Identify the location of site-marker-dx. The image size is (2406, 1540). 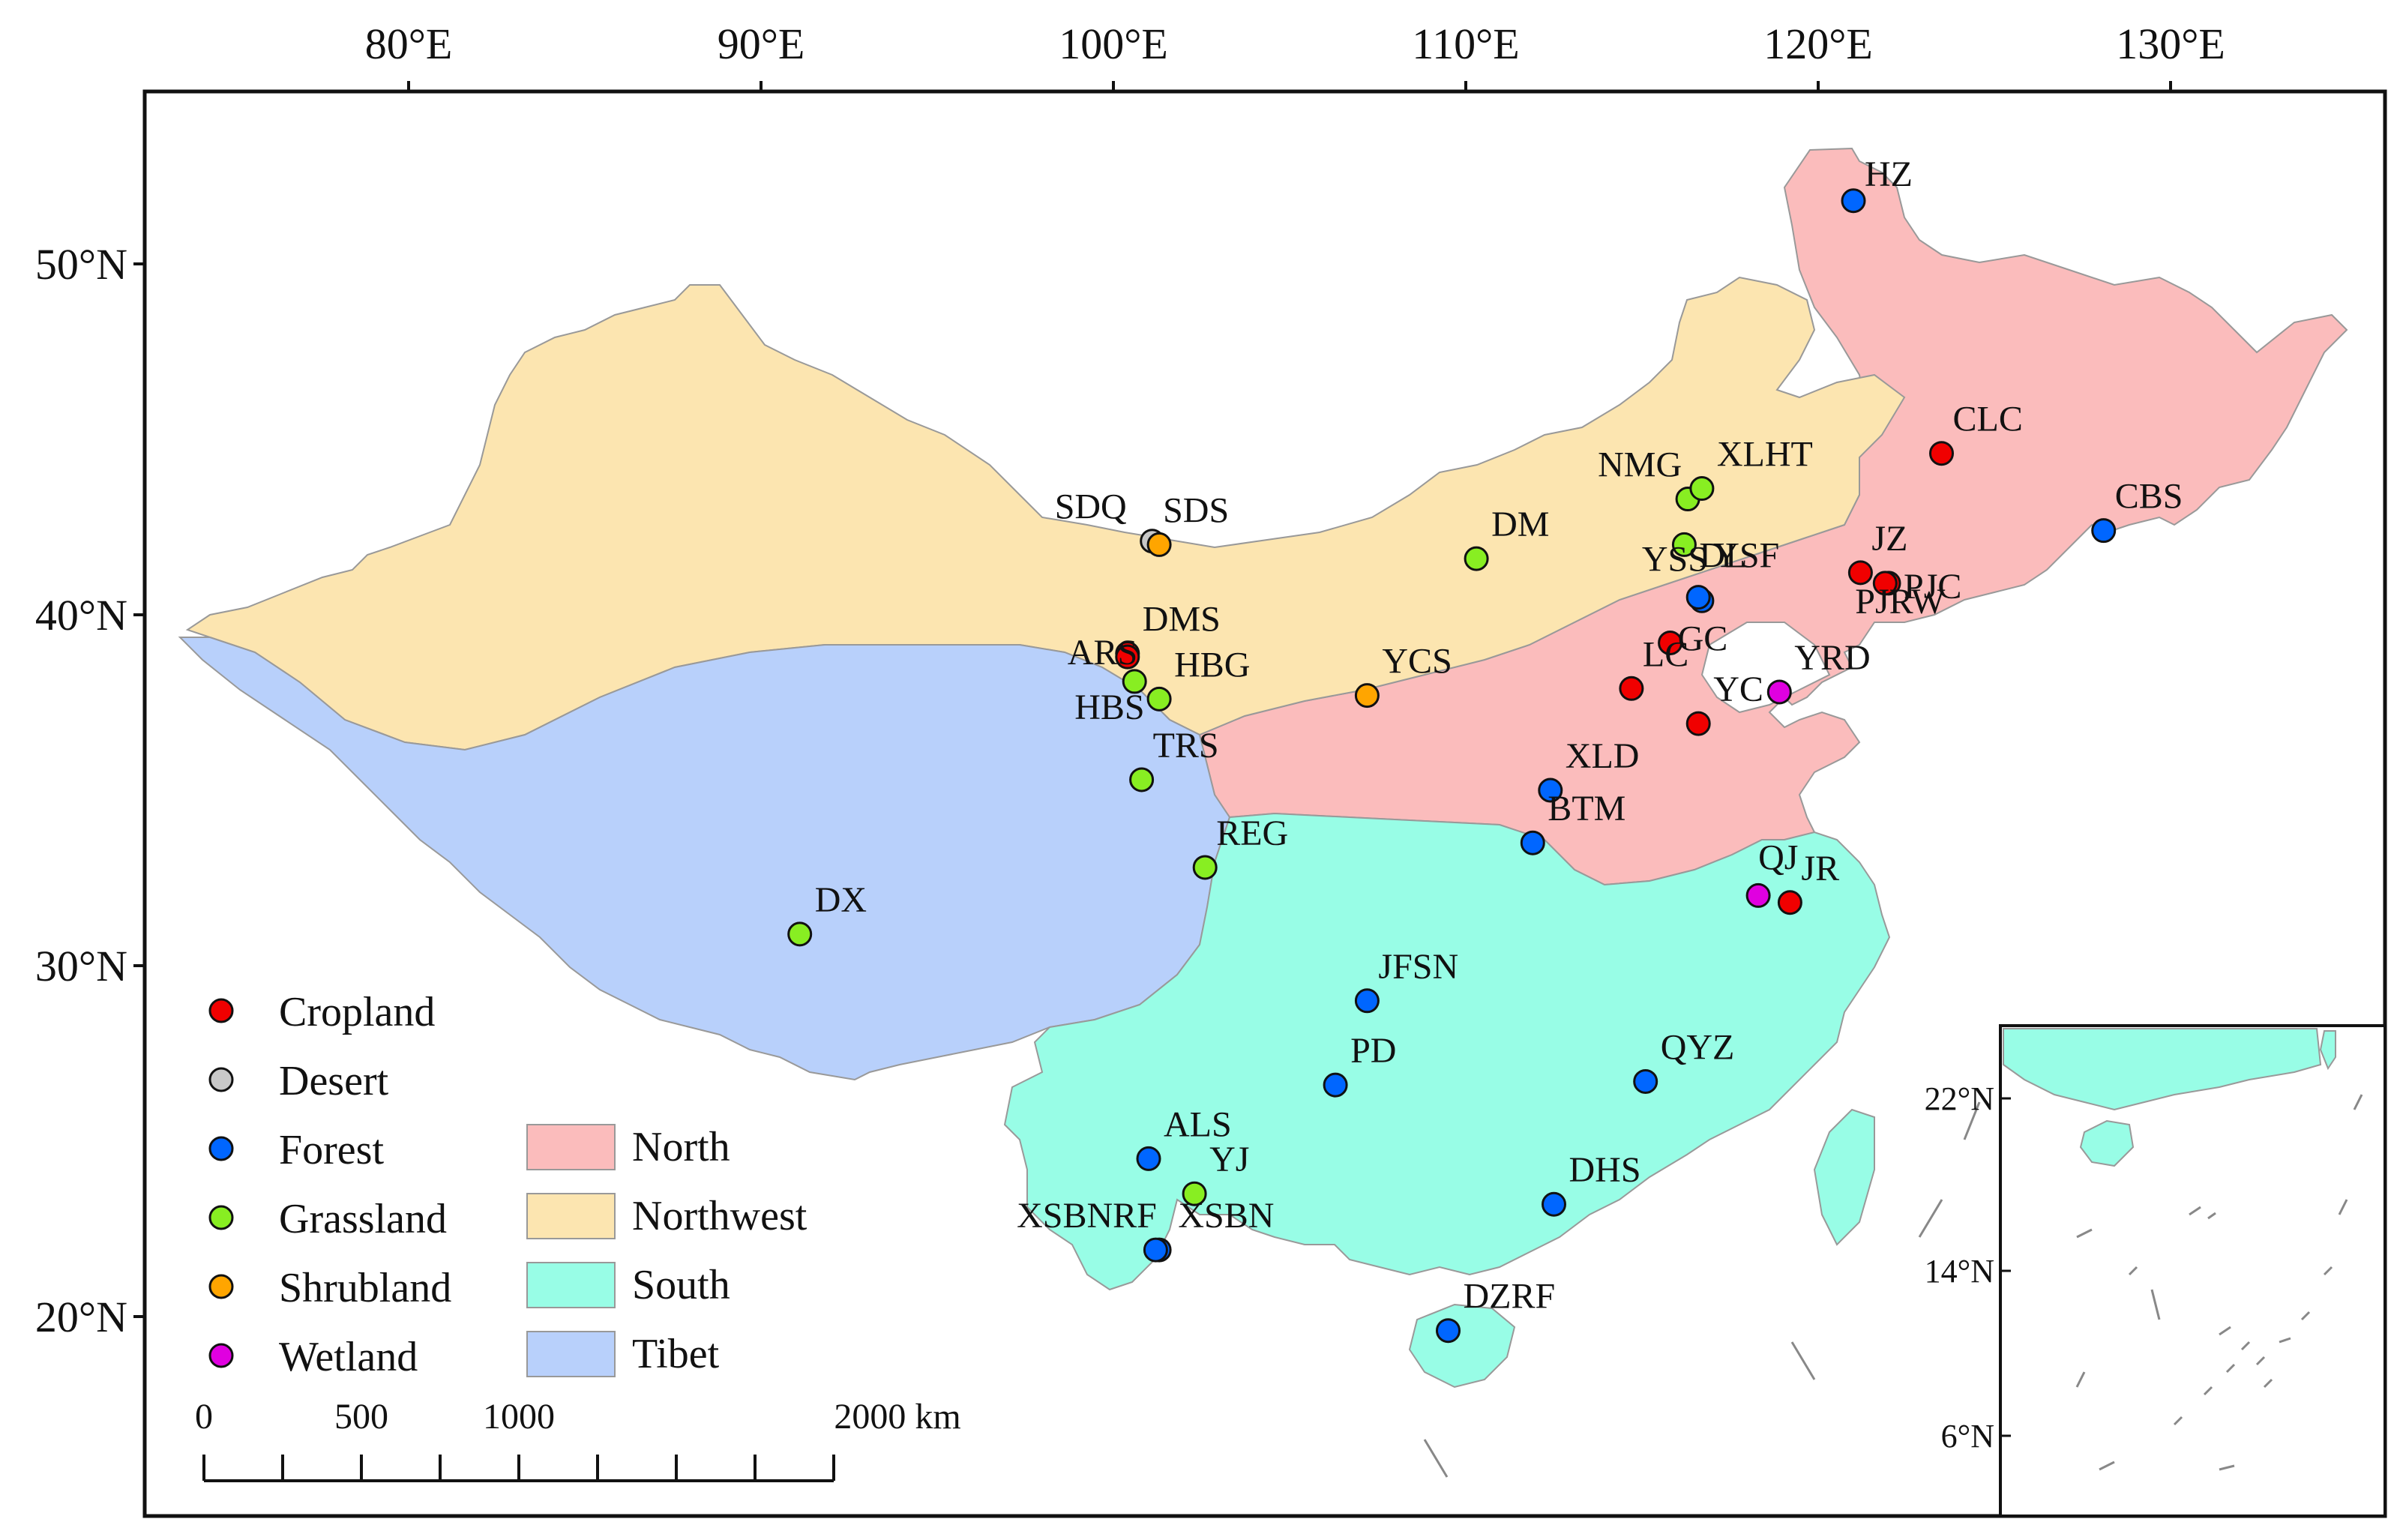
(800, 934).